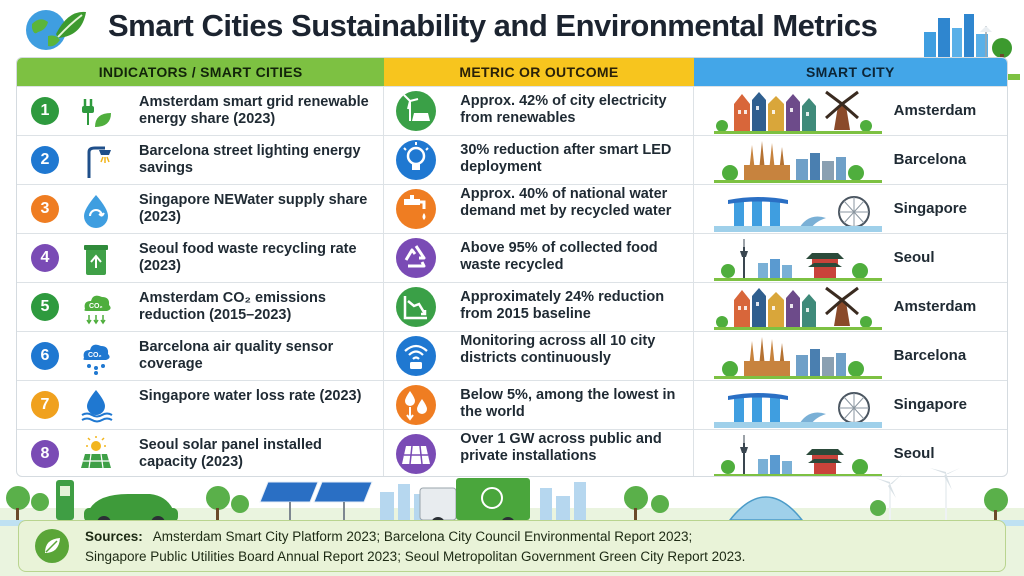 This screenshot has width=1024, height=576. I want to click on declining-chart-icon, so click(416, 307).